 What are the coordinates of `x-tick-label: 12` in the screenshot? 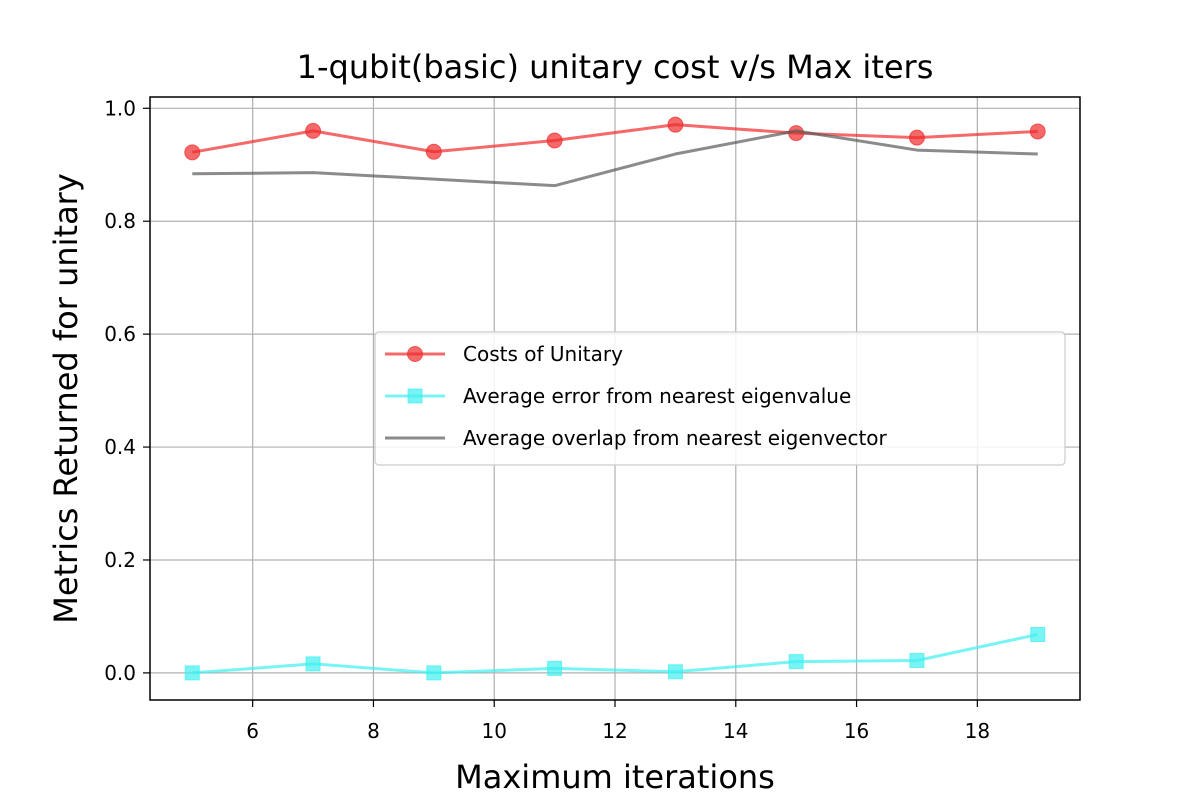 It's located at (614, 731).